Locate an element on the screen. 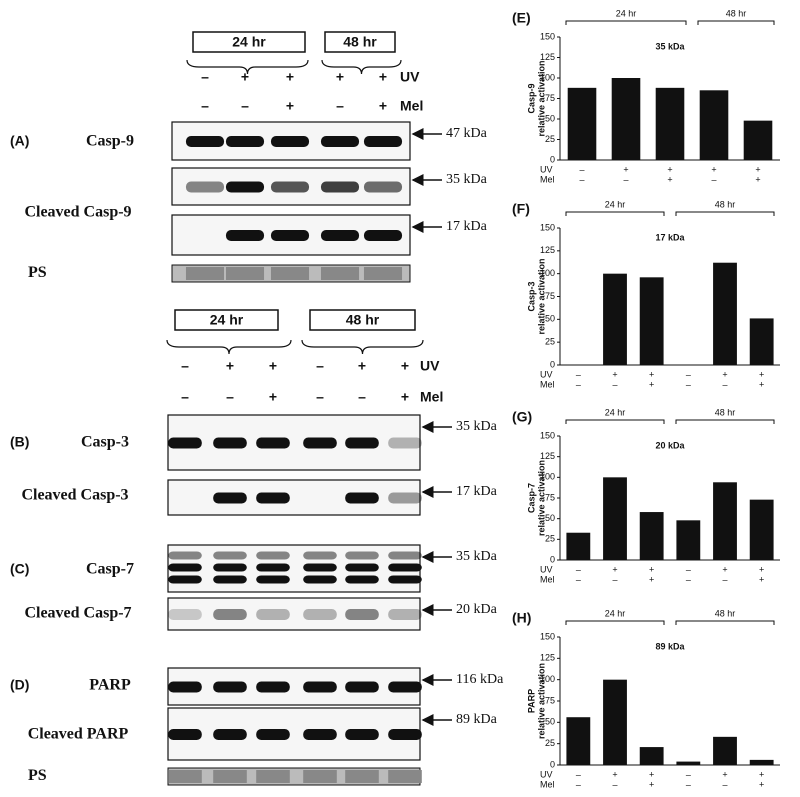  size-marker: 47 kDa is located at coordinates (467, 133).